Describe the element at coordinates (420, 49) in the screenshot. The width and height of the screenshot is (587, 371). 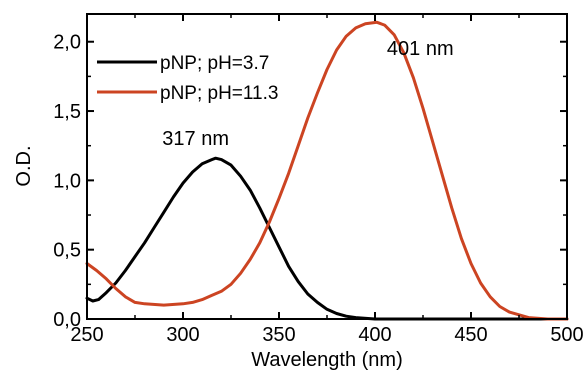
I see `peak-label-2: 401 nm` at that location.